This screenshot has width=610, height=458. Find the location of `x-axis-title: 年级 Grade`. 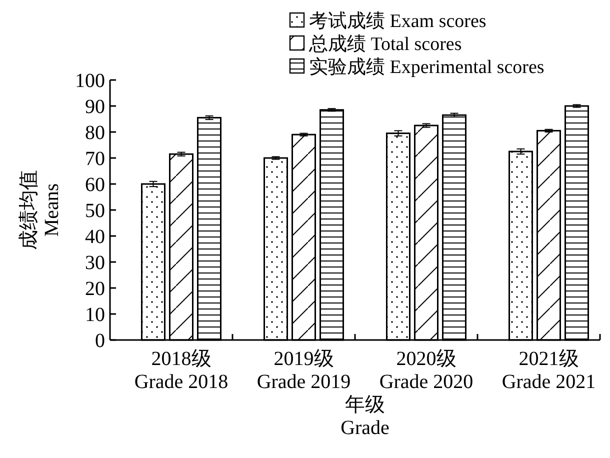

x-axis-title: 年级 Grade is located at coordinates (365, 416).